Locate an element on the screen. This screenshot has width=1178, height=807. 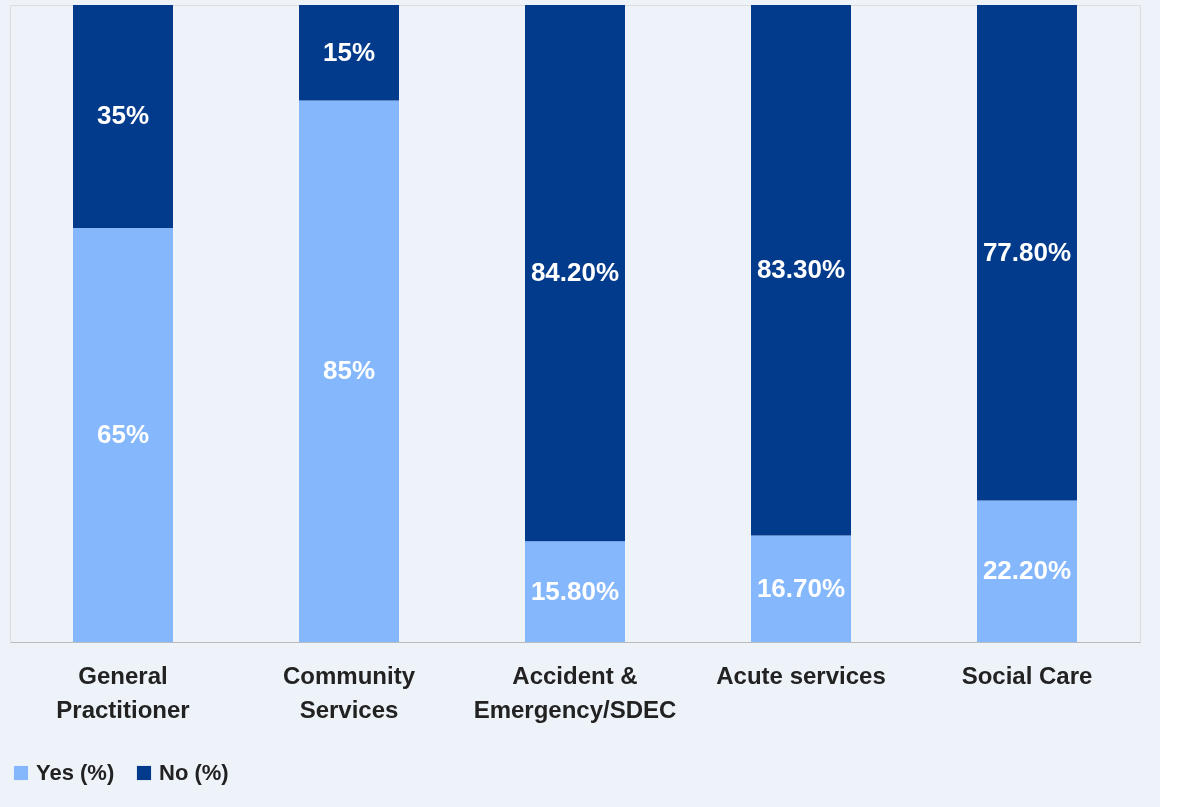
x-tick-label: Social Care is located at coordinates (1027, 675).